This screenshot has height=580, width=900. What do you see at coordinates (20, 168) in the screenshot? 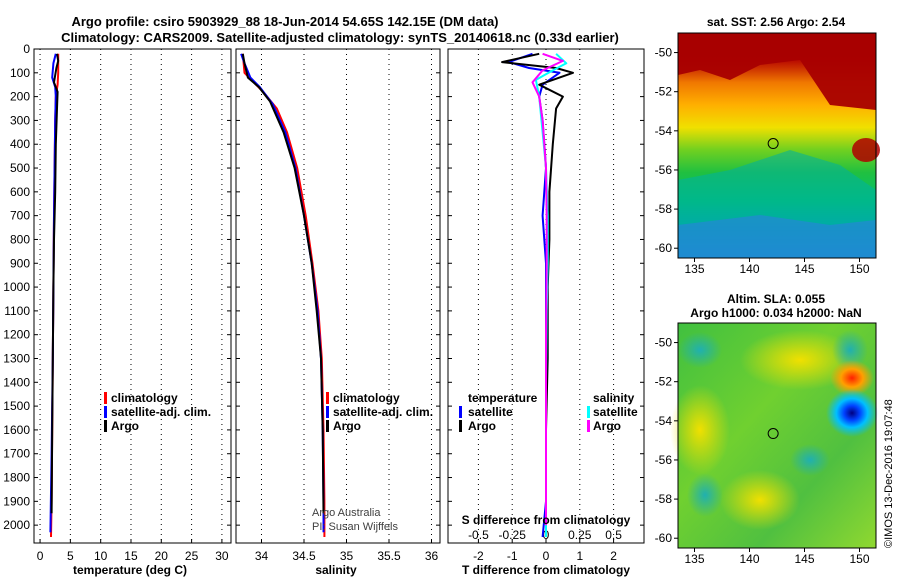
I see `depth-tick-label: 500` at bounding box center [20, 168].